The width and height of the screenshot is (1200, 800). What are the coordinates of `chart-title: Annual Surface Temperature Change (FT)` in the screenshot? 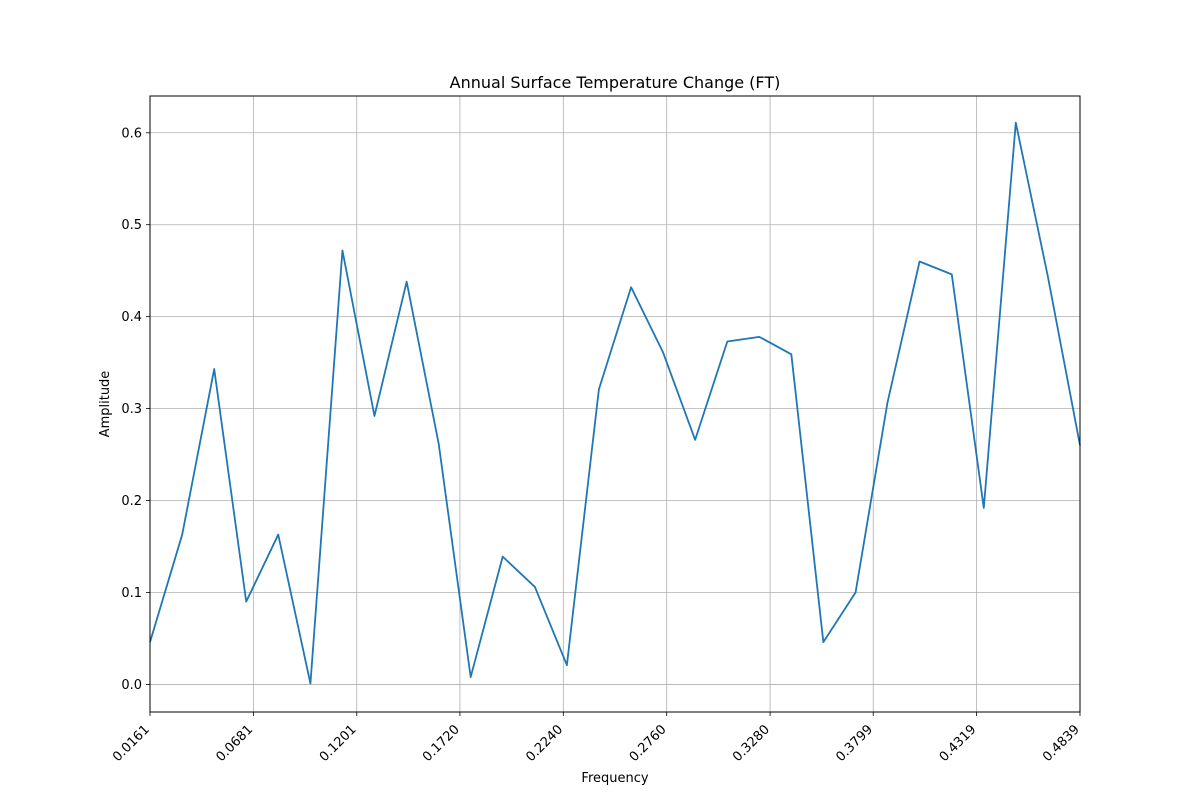 It's located at (615, 82).